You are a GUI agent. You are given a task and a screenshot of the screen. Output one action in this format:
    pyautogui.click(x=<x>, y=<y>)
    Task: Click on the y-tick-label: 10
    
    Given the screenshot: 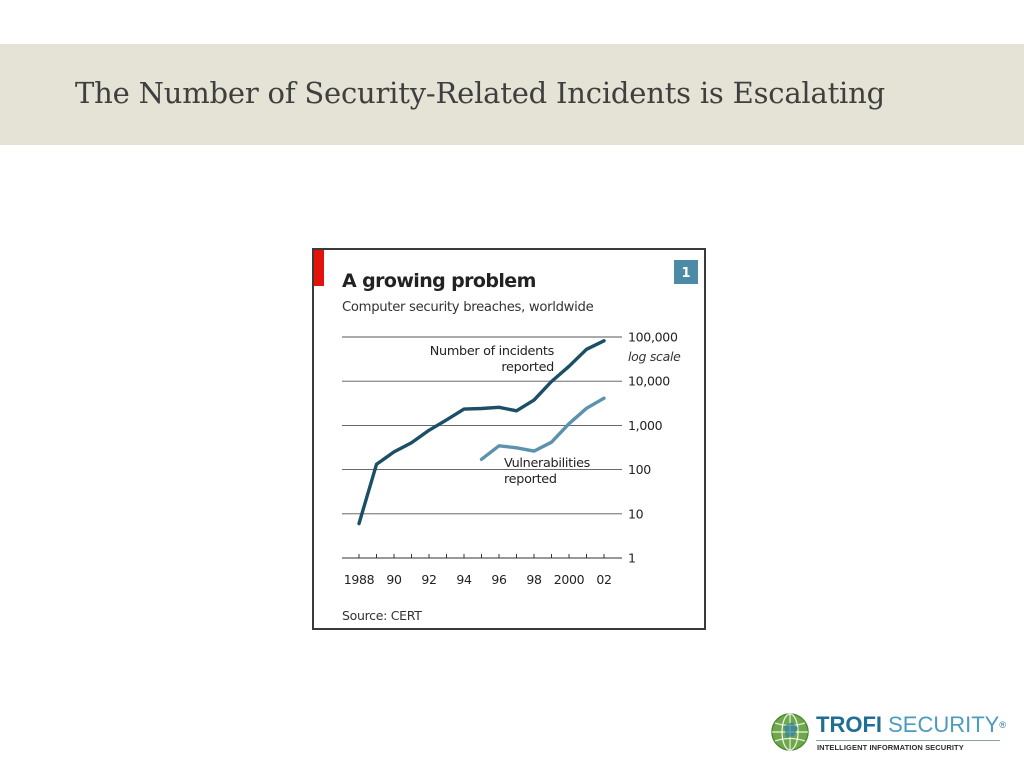 What is the action you would take?
    pyautogui.click(x=636, y=513)
    